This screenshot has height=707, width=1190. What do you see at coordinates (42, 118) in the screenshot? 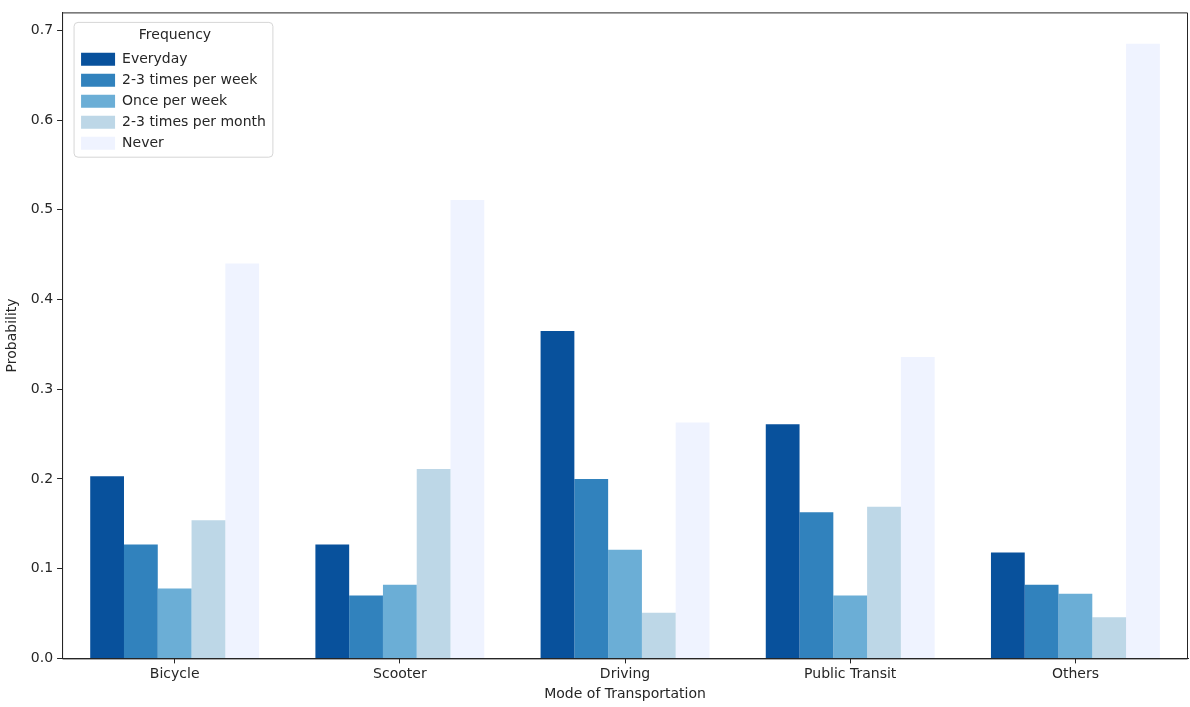
I see `y-tick-label: 0.6` at bounding box center [42, 118].